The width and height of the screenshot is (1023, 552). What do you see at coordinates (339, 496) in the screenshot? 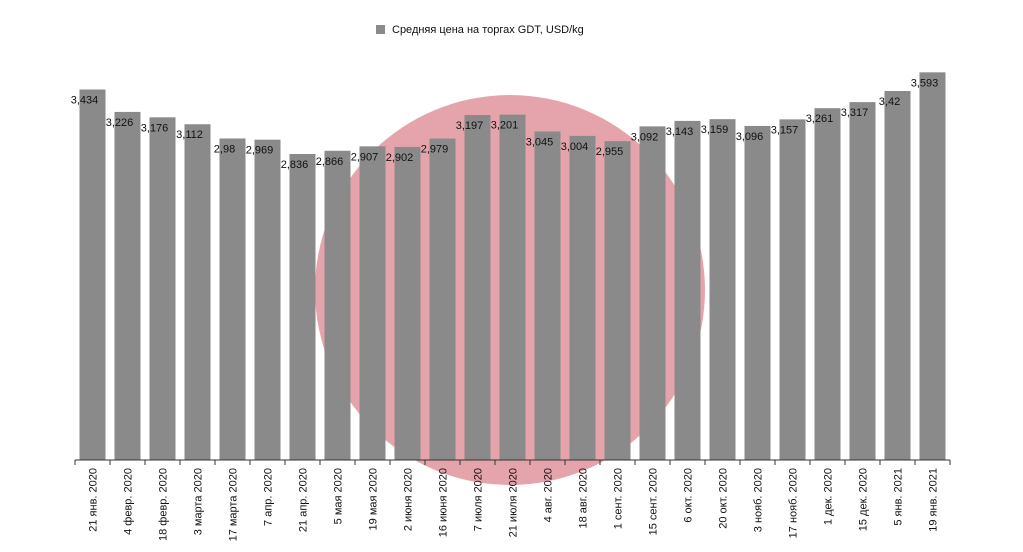
I see `x-tick-label: 5 мая 2020` at bounding box center [339, 496].